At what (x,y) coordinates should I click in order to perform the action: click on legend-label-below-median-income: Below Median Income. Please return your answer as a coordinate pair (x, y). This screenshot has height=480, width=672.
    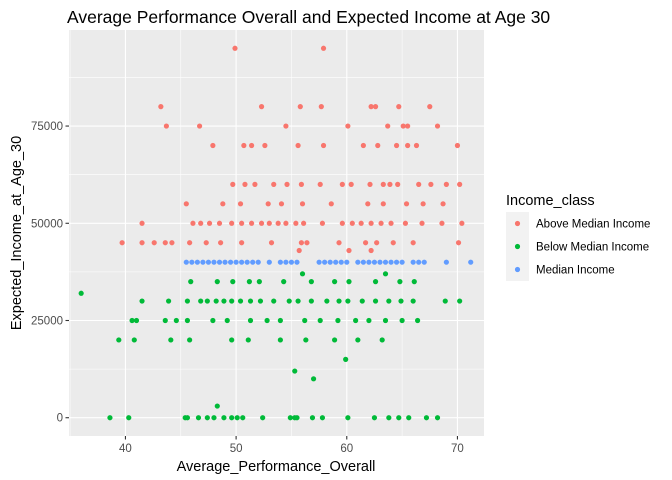
    Looking at the image, I should click on (592, 248).